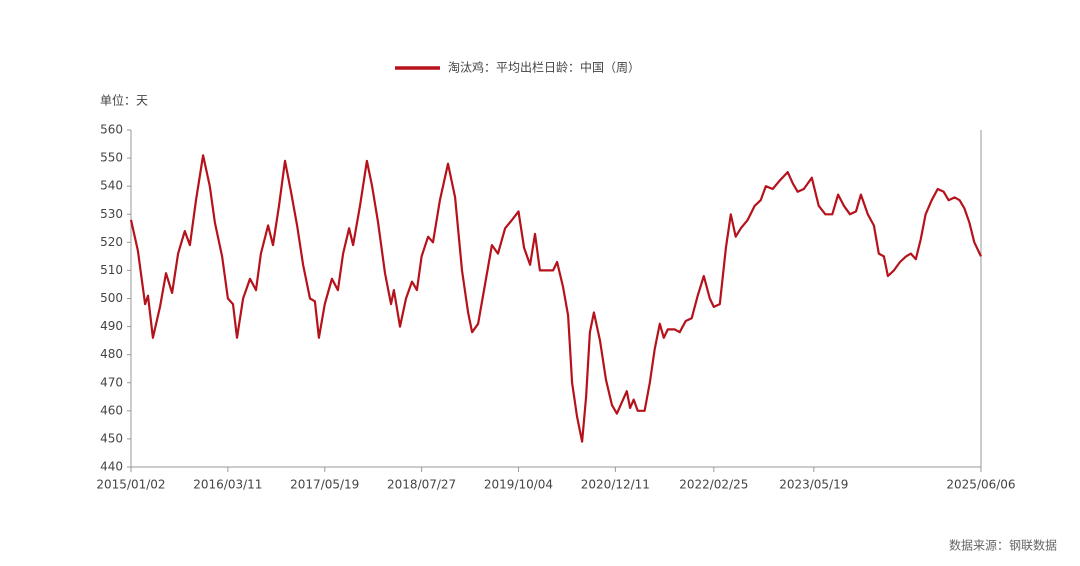  Describe the element at coordinates (1003, 545) in the screenshot. I see `source-note: 数据来源：钢联数据` at that location.